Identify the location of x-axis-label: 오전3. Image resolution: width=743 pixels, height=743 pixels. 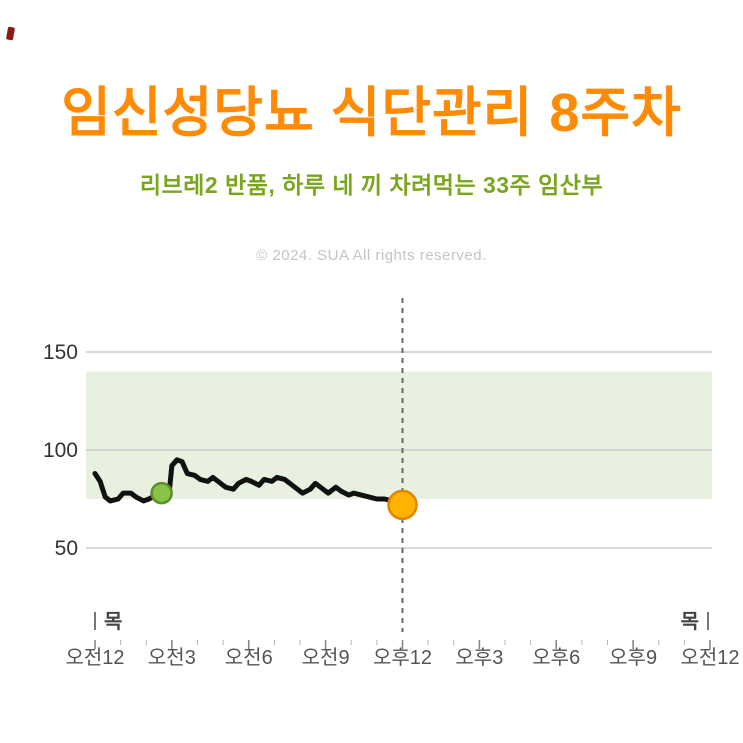
(172, 657).